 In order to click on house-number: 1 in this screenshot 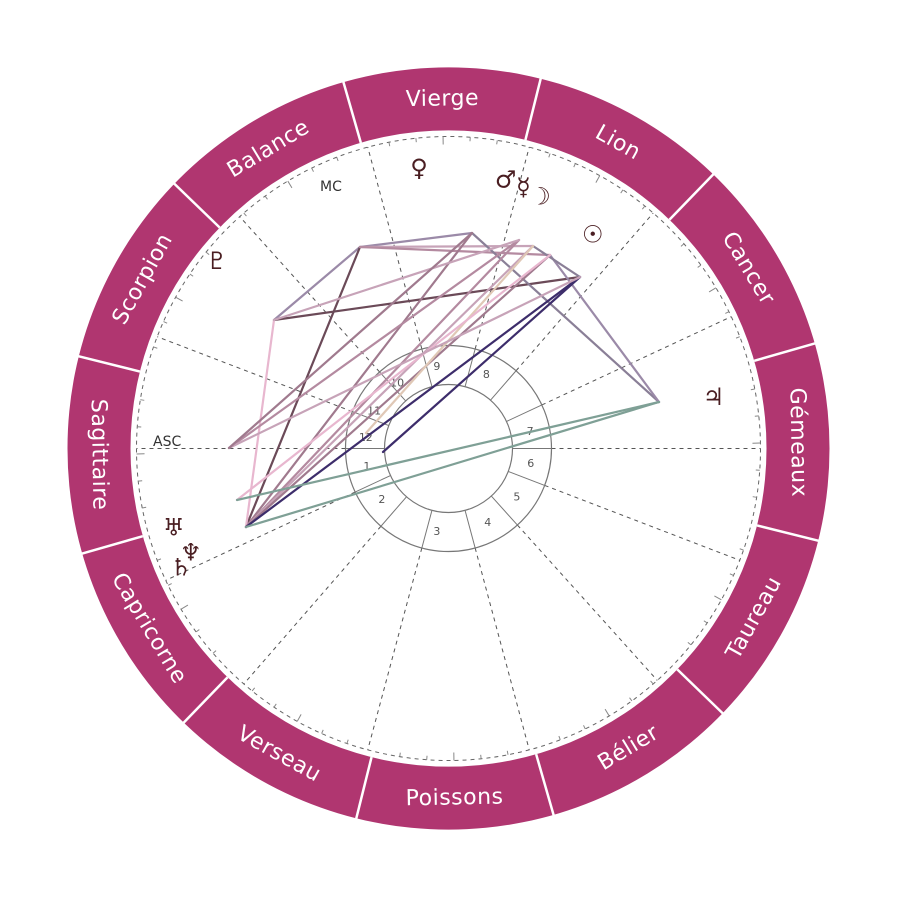, I will do `click(366, 466)`.